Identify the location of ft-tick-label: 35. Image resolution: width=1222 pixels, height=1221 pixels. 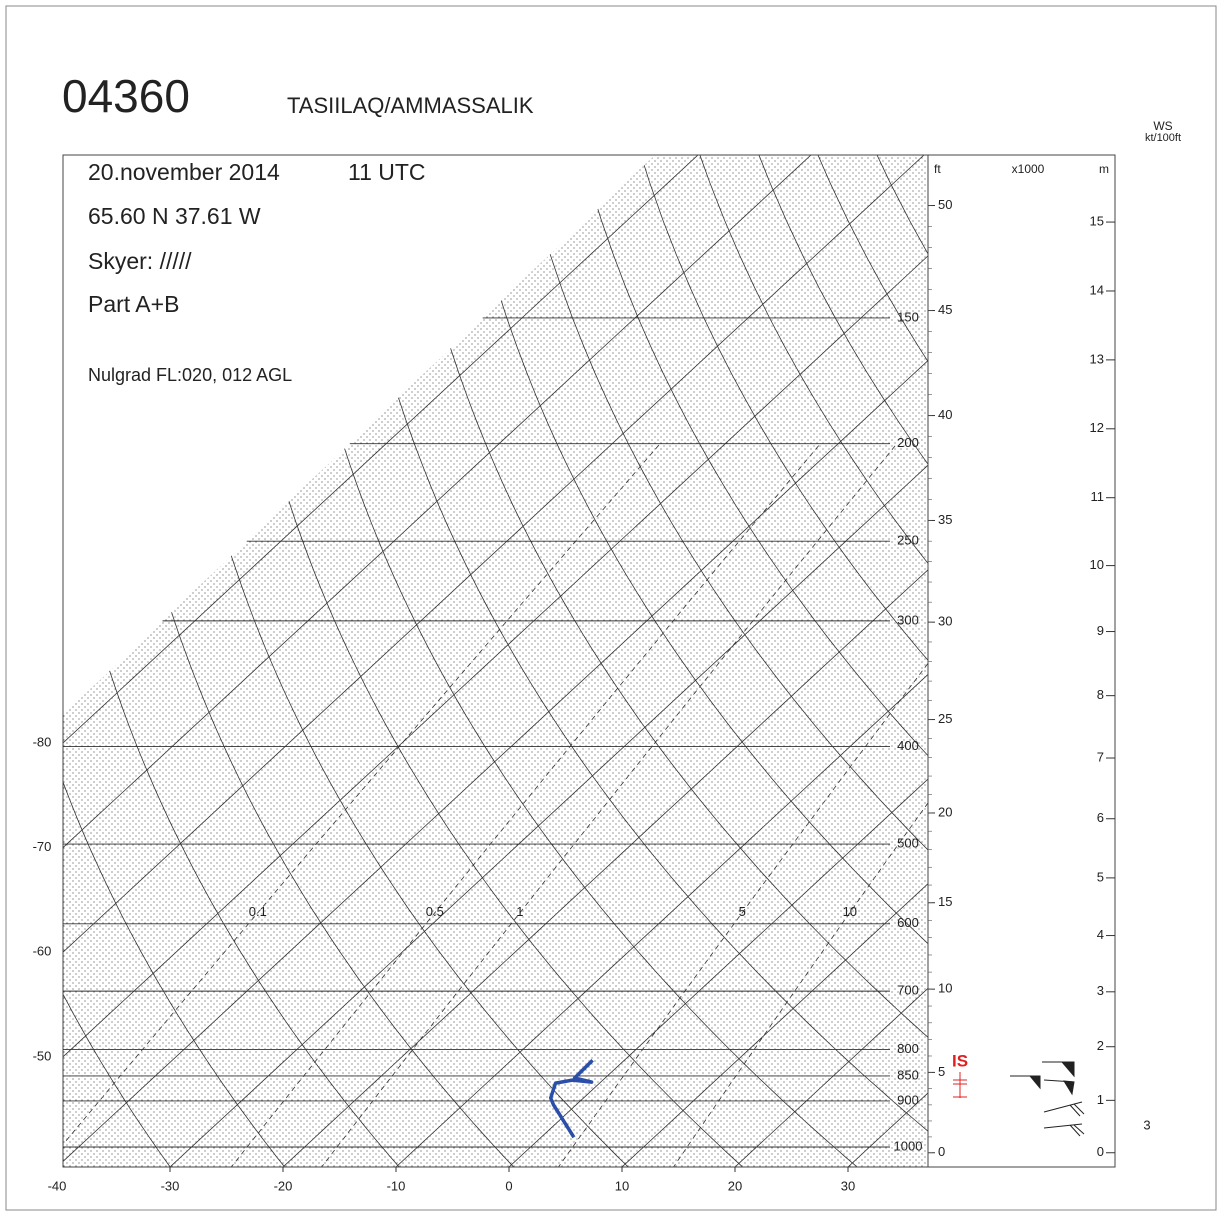
(945, 519).